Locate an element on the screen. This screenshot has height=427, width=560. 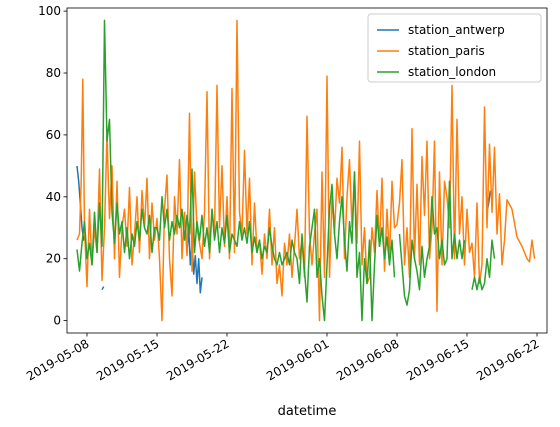
legend-box is located at coordinates (454, 48).